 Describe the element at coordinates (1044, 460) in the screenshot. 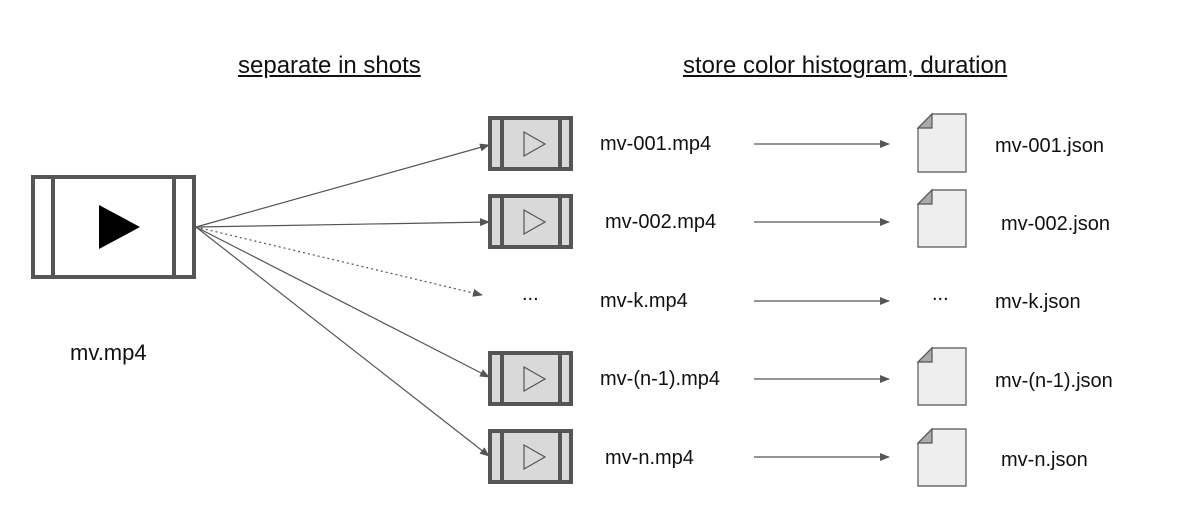

I see `json-file-label: mv-n.json` at that location.